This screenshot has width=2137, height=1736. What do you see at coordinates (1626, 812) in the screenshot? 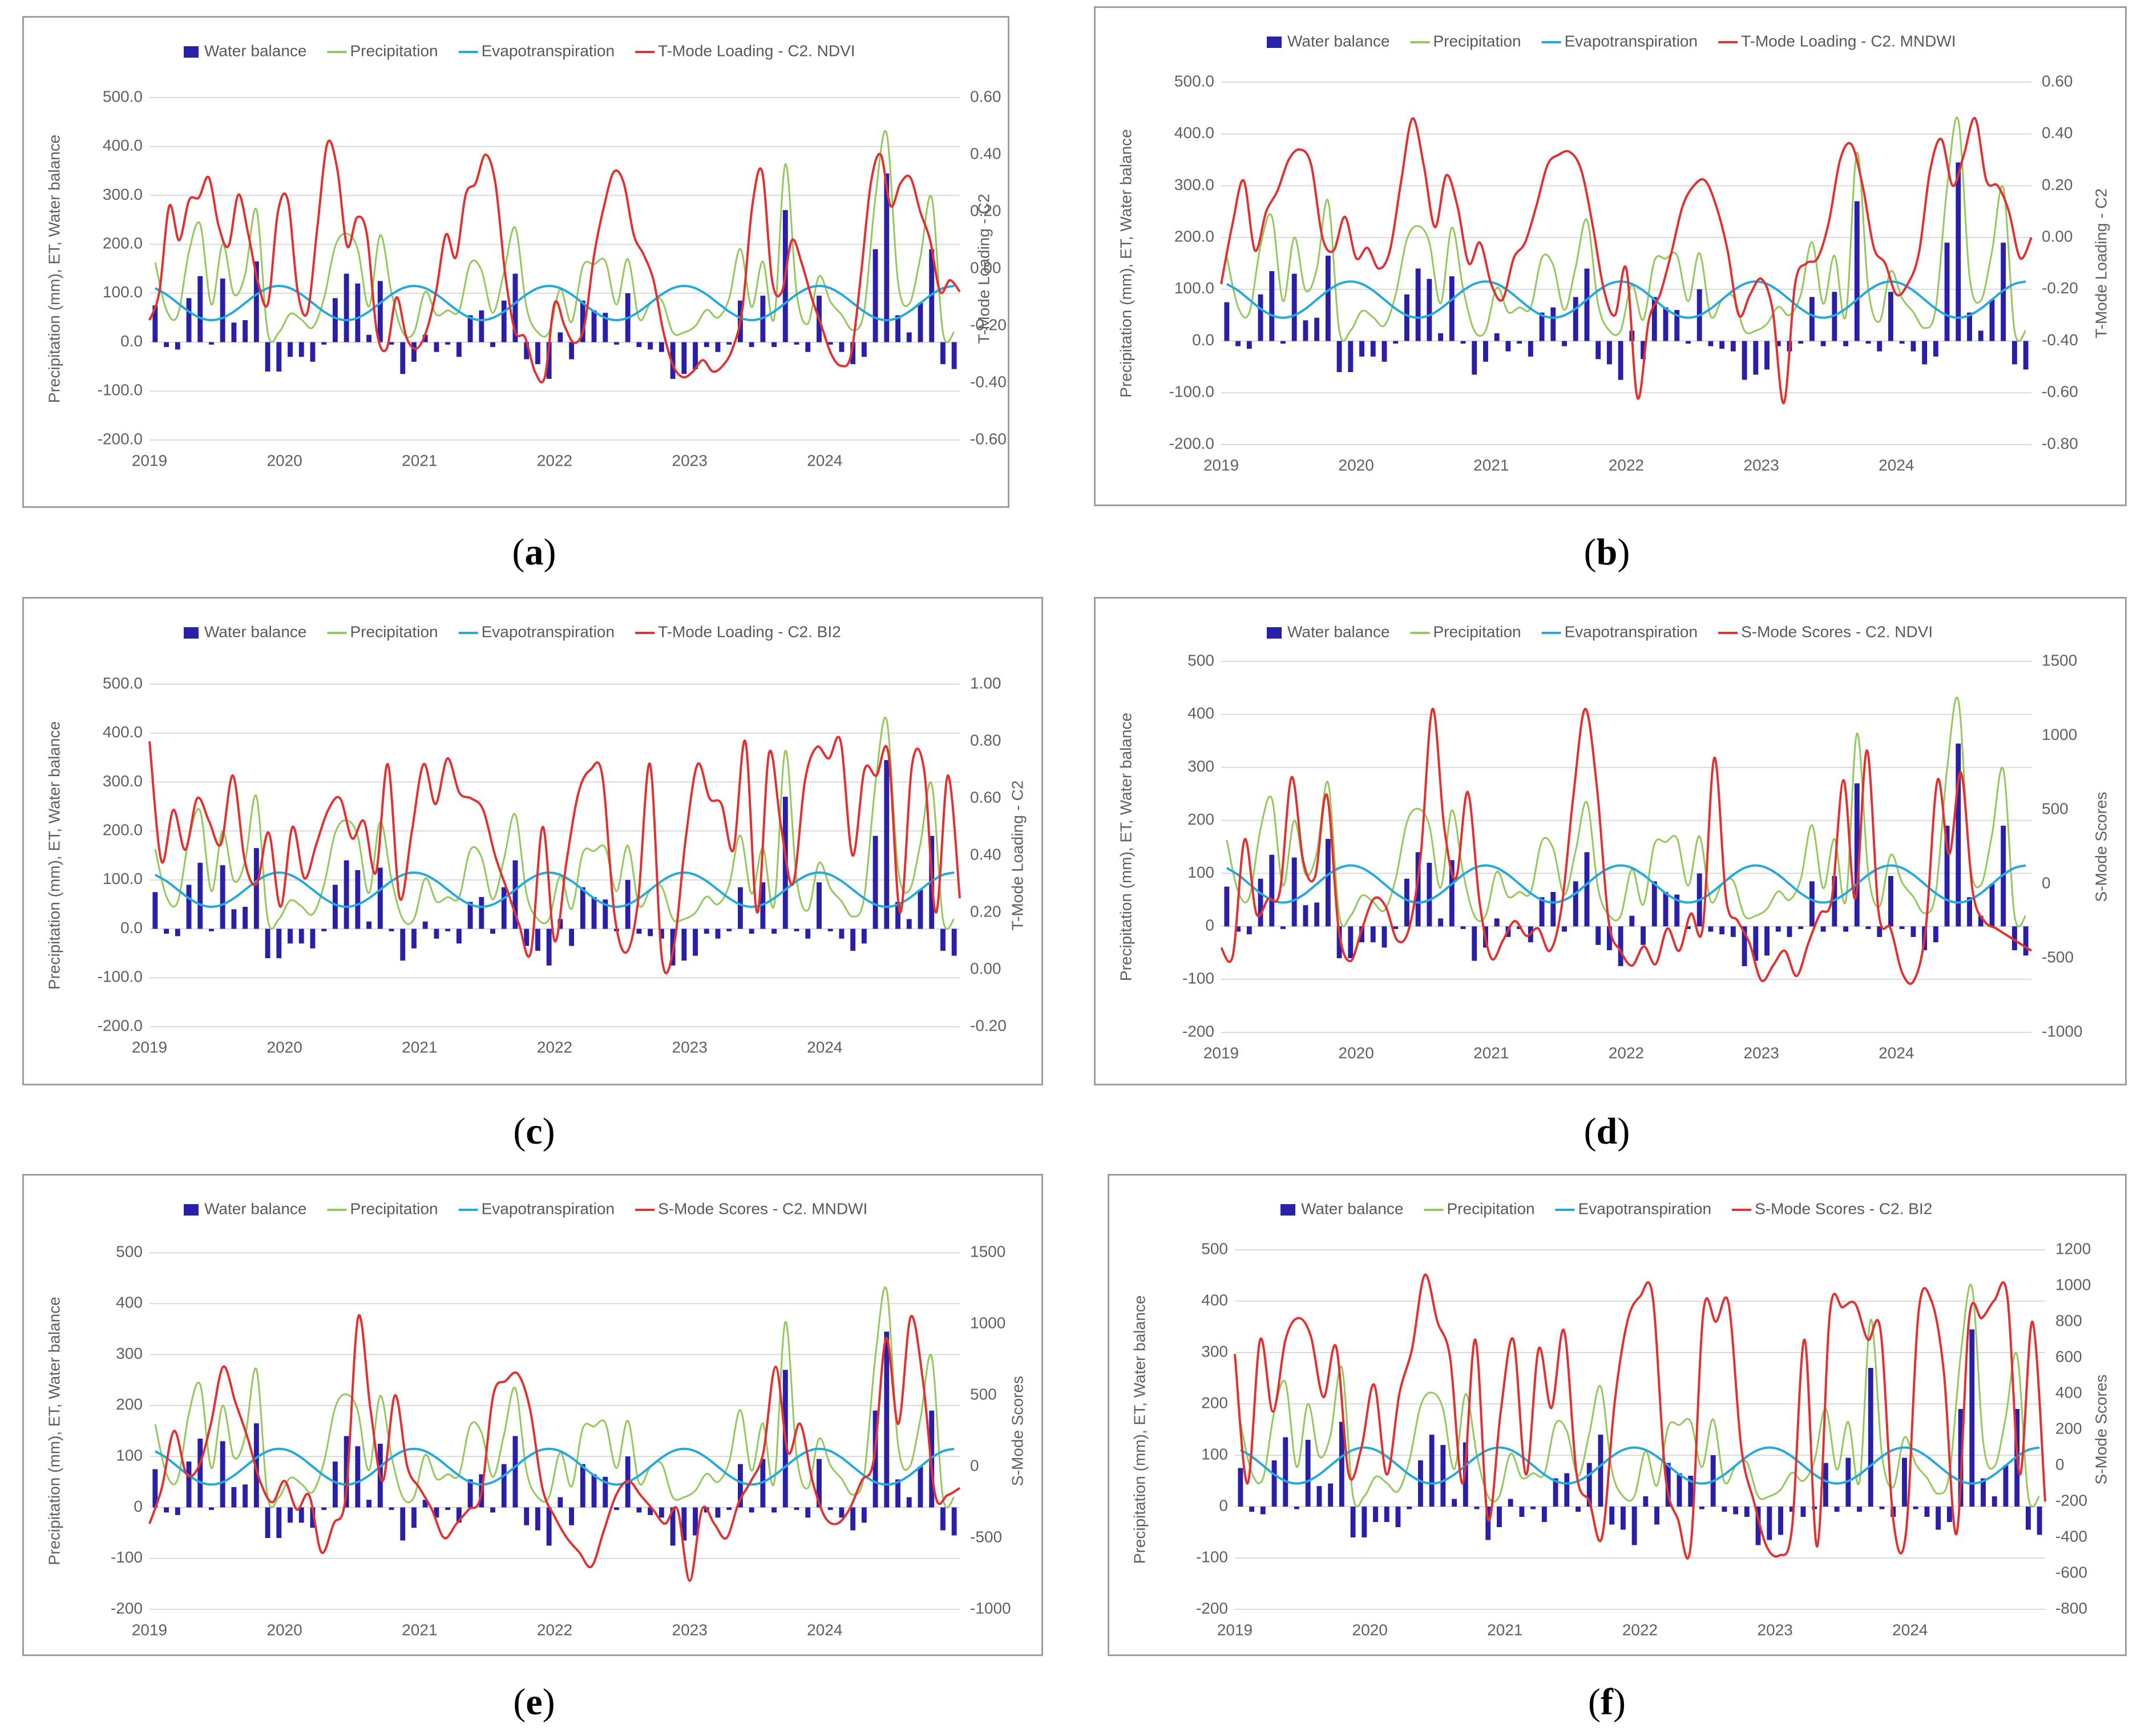
I see `precipitation-line` at bounding box center [1626, 812].